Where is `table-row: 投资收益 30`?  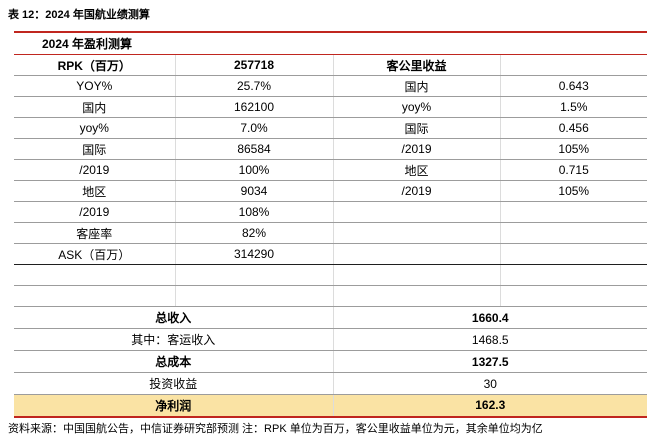 table-row: 投资收益 30 is located at coordinates (331, 383).